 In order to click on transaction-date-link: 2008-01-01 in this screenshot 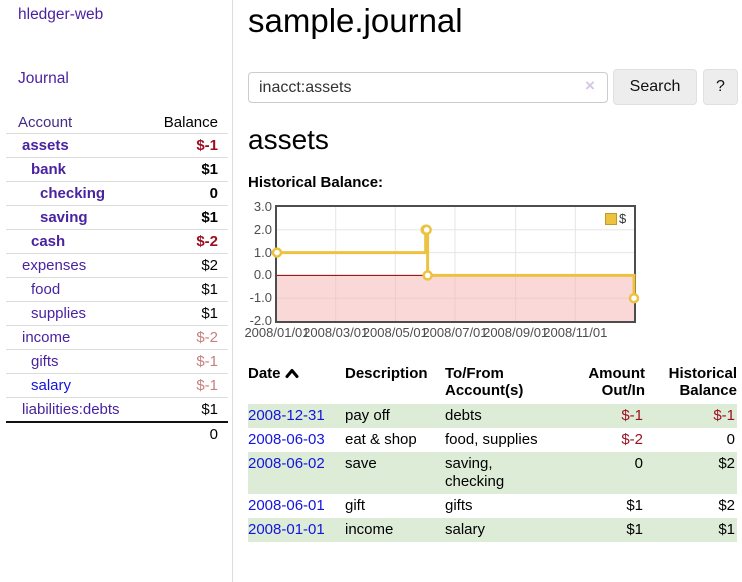, I will do `click(286, 529)`.